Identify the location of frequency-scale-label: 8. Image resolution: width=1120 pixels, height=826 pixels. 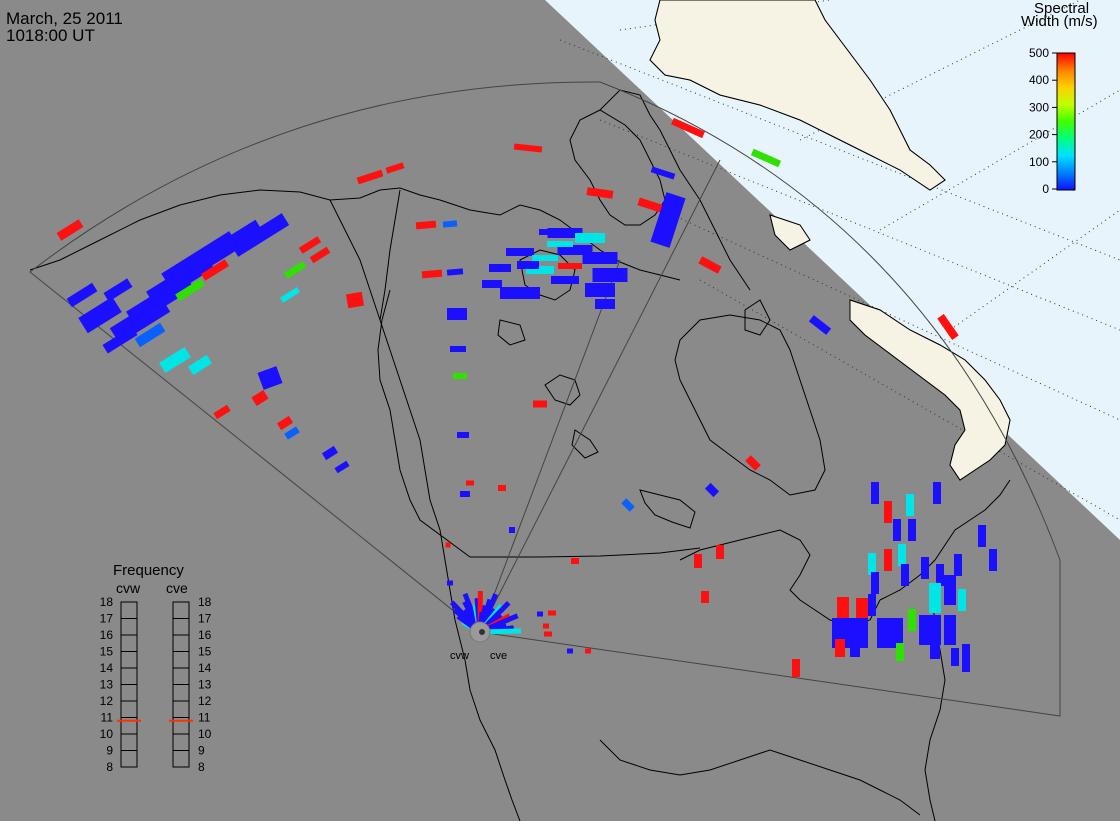
(201, 767).